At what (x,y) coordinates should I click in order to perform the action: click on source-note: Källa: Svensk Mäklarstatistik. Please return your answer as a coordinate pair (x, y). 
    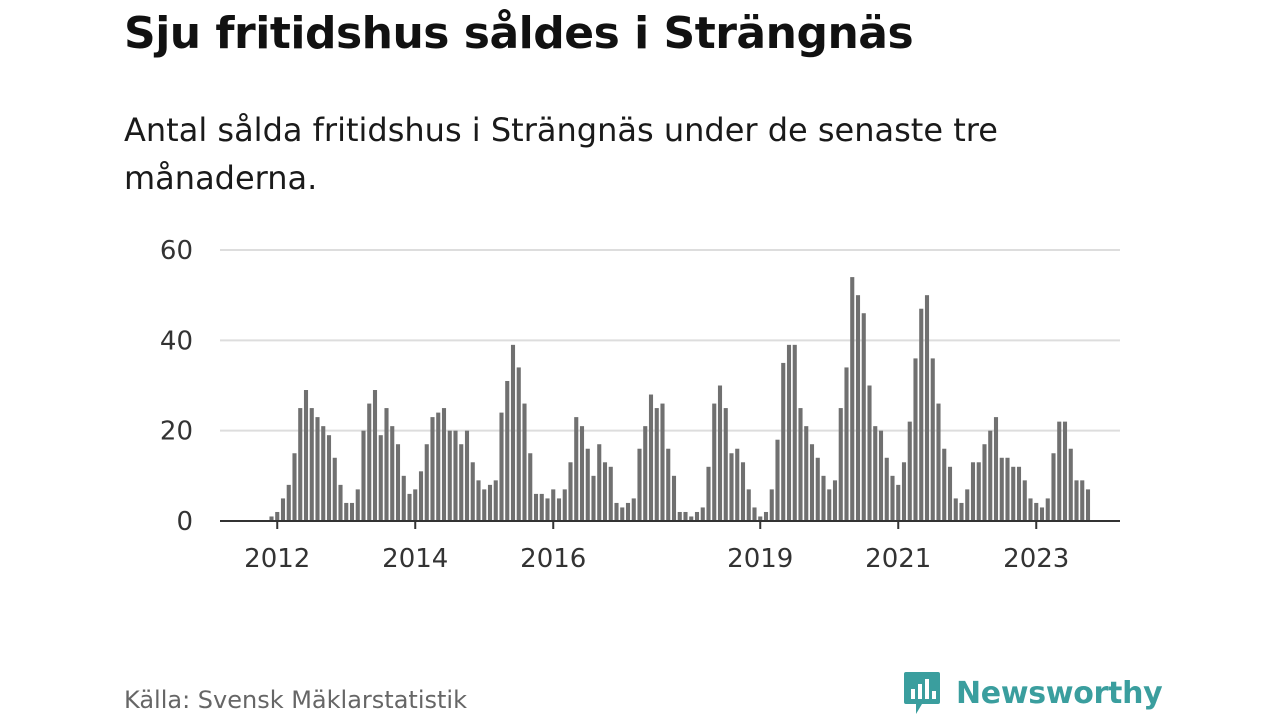
    Looking at the image, I should click on (295, 700).